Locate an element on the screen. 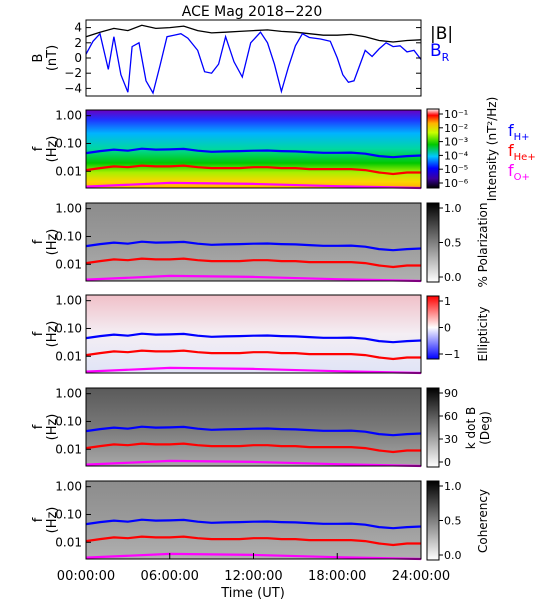  panel-b-frame is located at coordinates (253, 58).